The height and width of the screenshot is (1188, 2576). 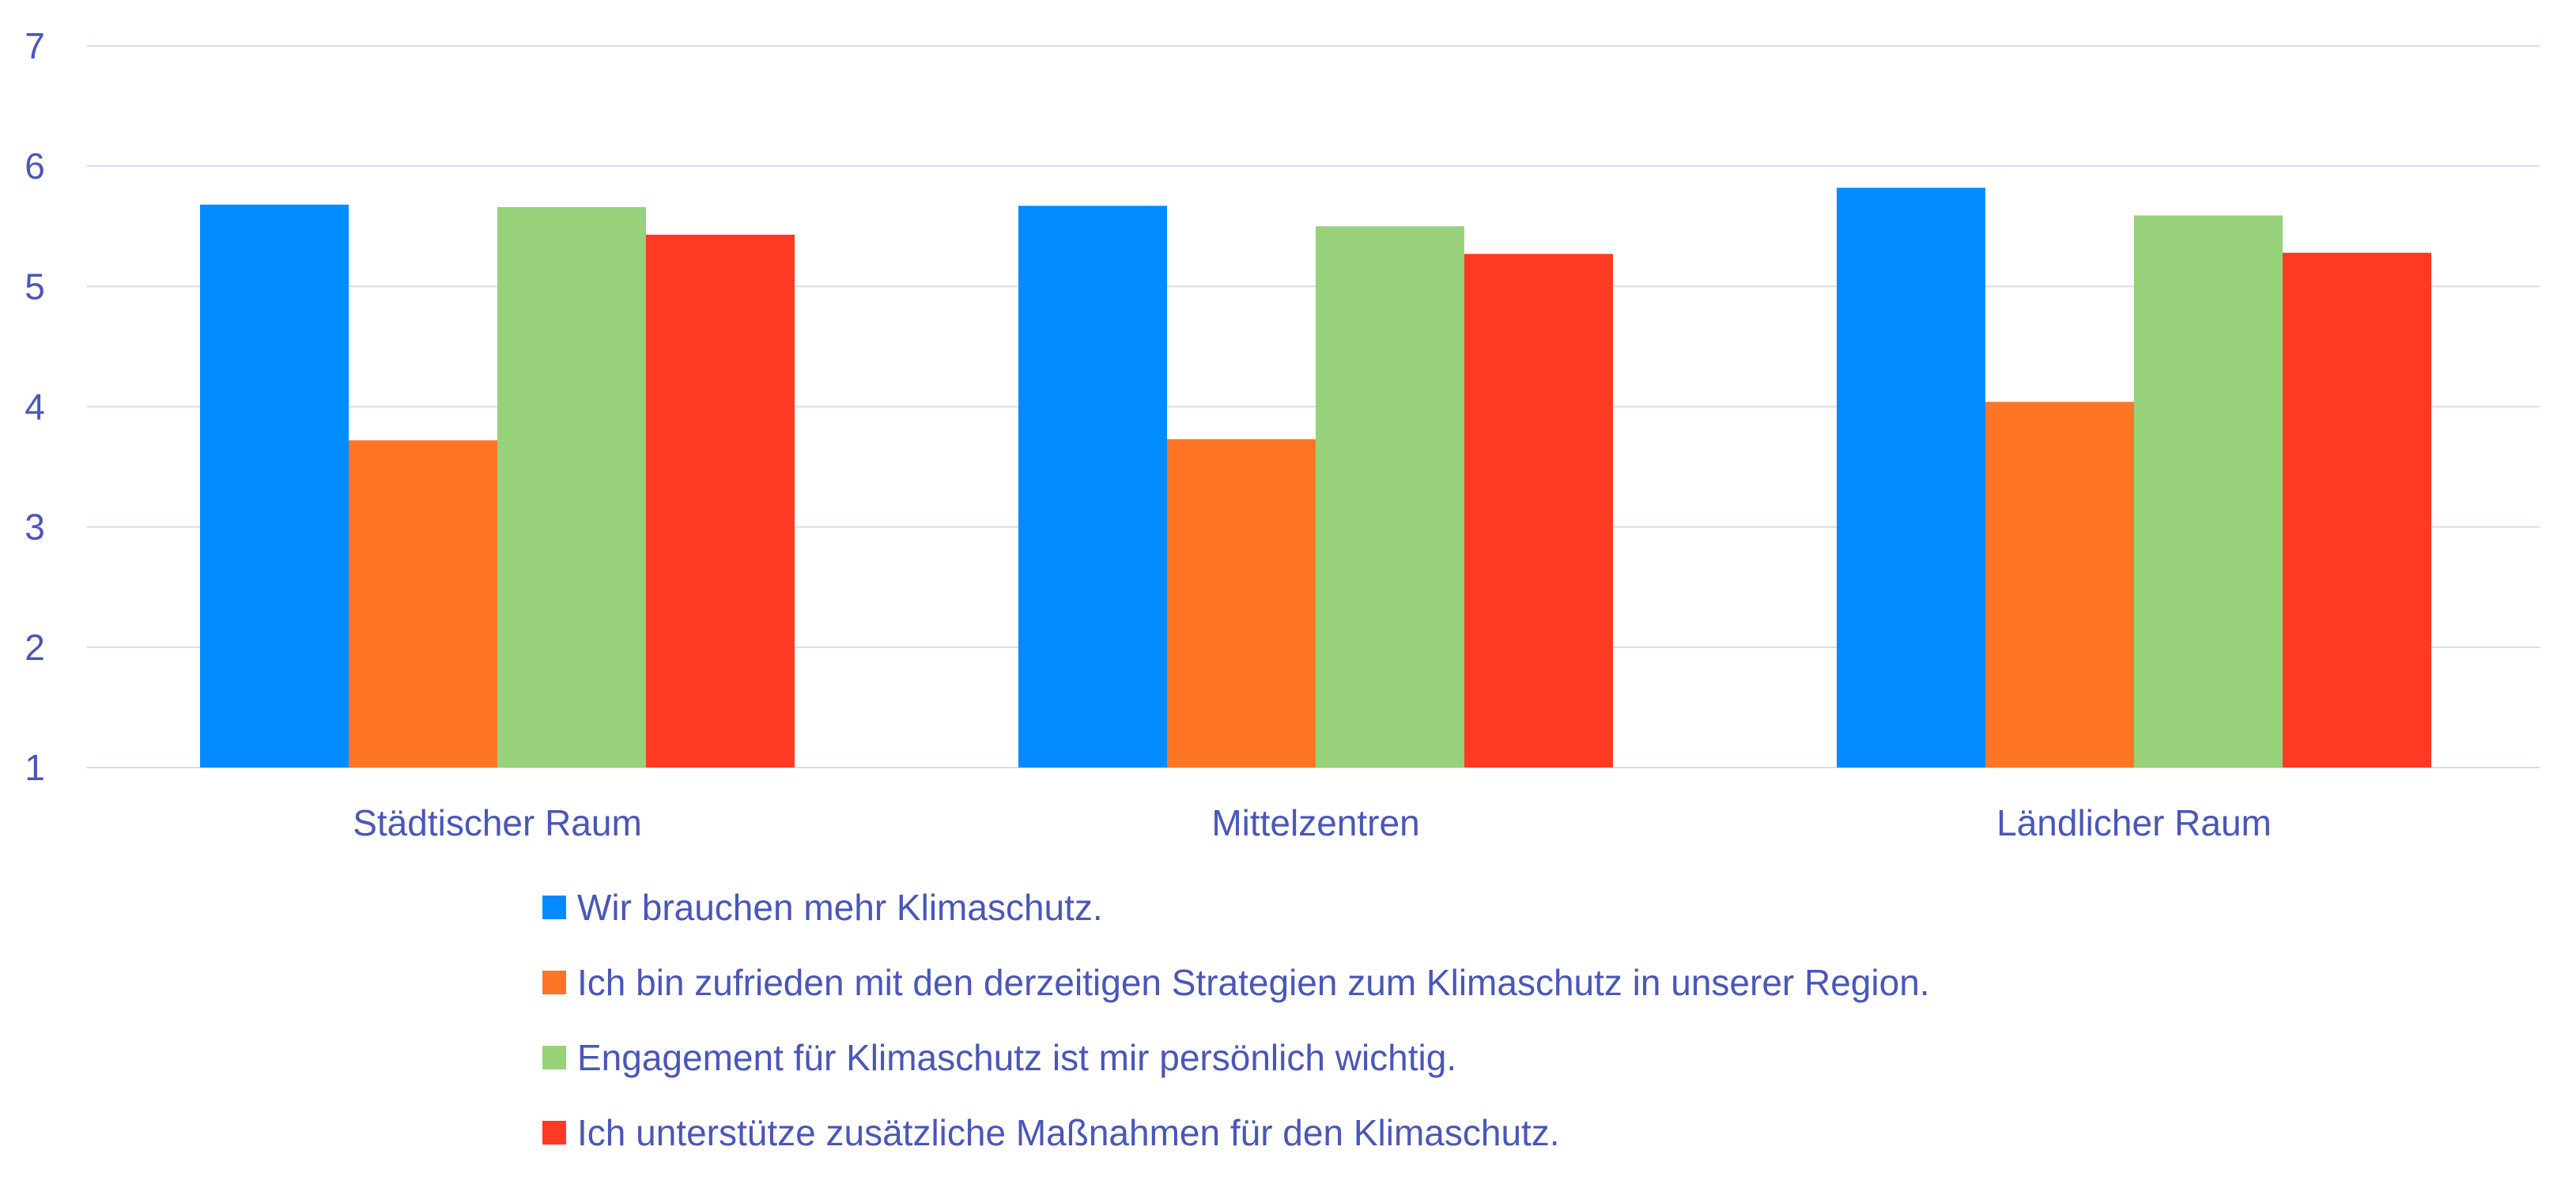 What do you see at coordinates (1315, 822) in the screenshot?
I see `x-category-label: Mittelzentren` at bounding box center [1315, 822].